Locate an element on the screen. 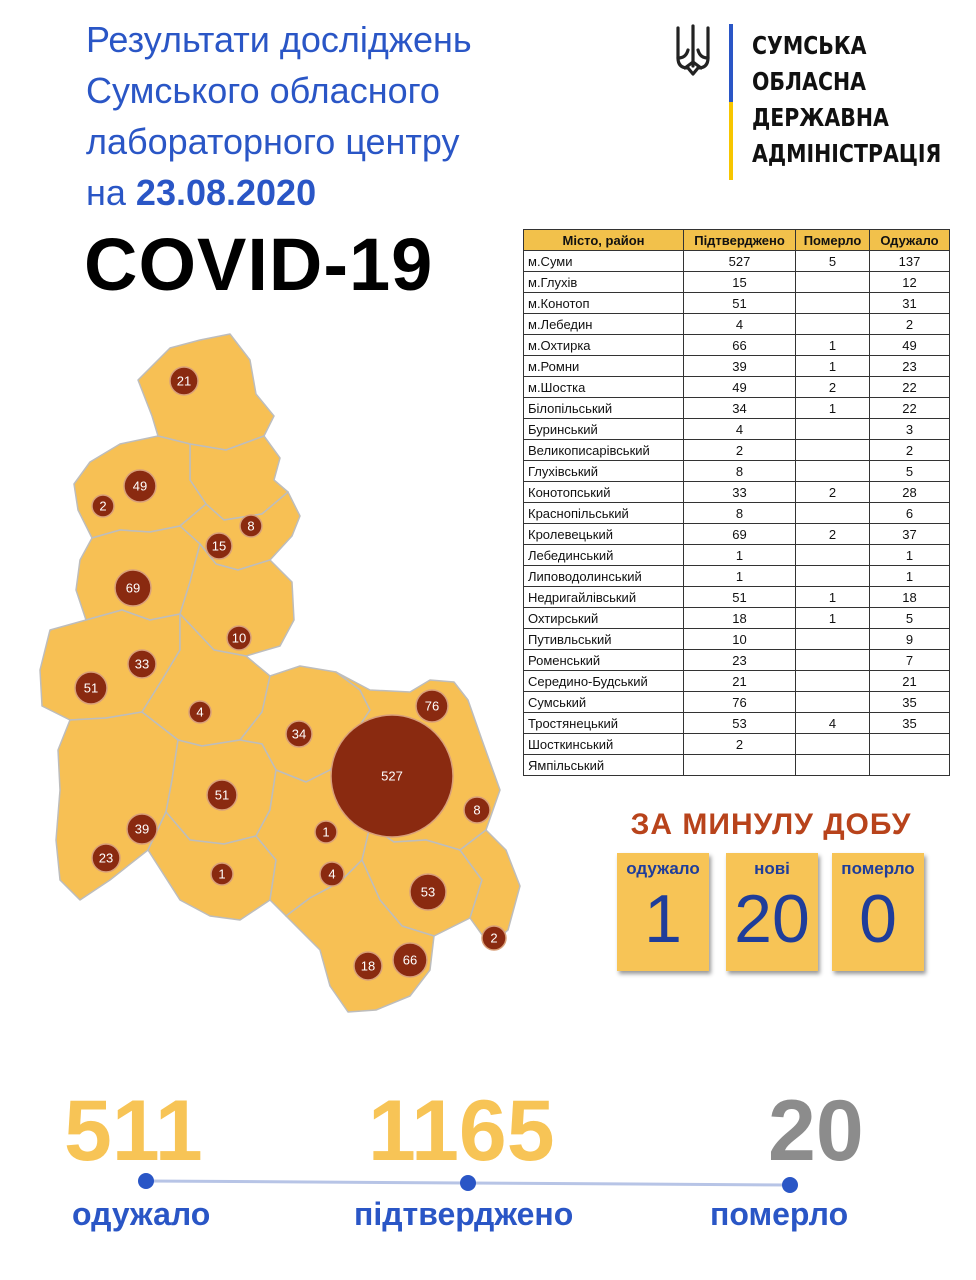 The image size is (976, 1280). cell-value: 9 is located at coordinates (909, 639).